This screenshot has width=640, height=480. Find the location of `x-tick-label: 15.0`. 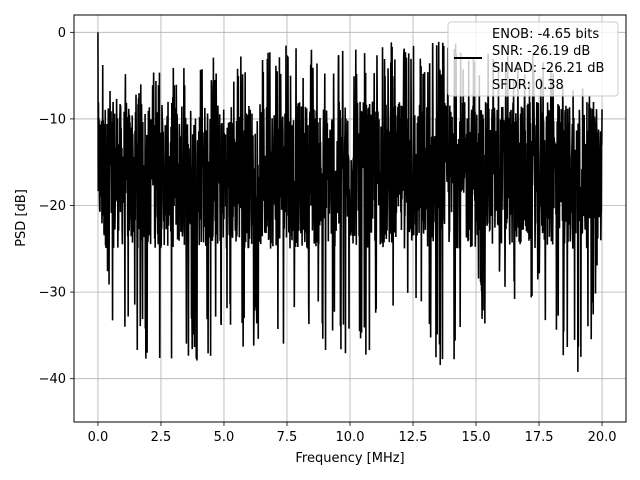

x-tick-label: 15.0 is located at coordinates (476, 437).